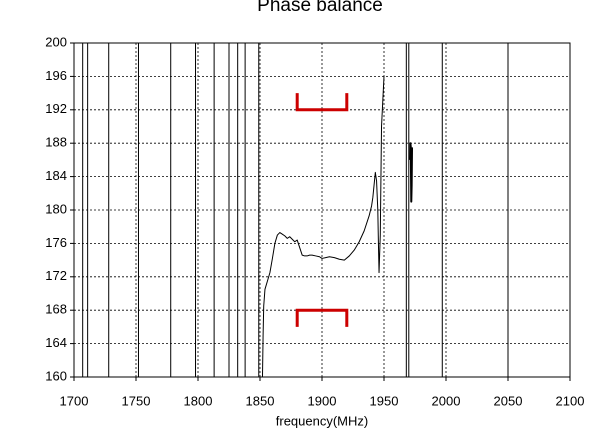 The width and height of the screenshot is (596, 441). I want to click on y-tick-label: 176, so click(56, 242).